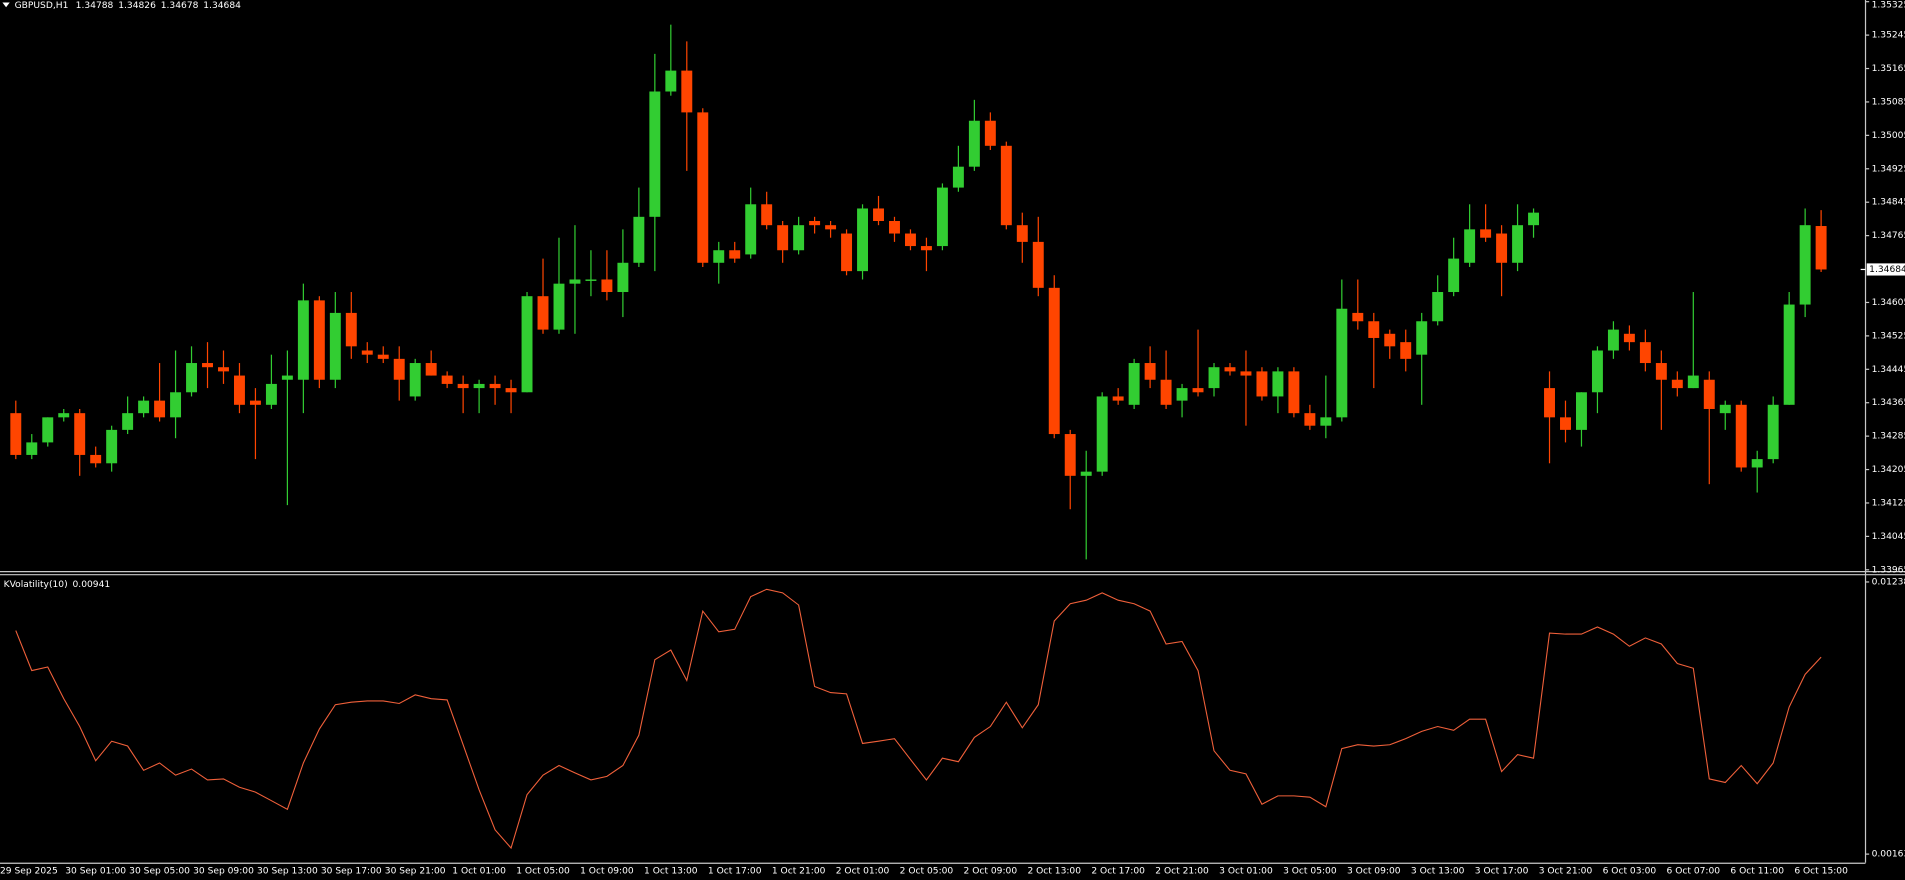 The height and width of the screenshot is (880, 1905). I want to click on indicator-value: 0.00941, so click(92, 585).